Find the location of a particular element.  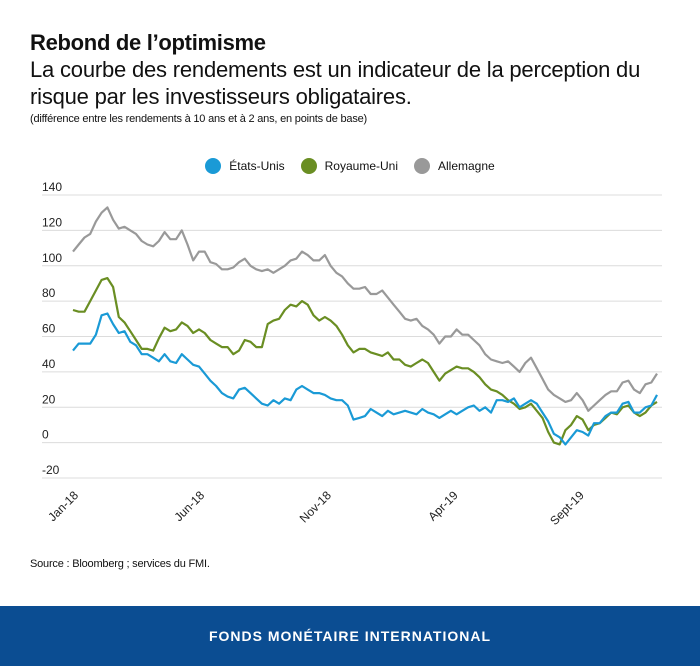

y-tick-label: -20 is located at coordinates (51, 470).